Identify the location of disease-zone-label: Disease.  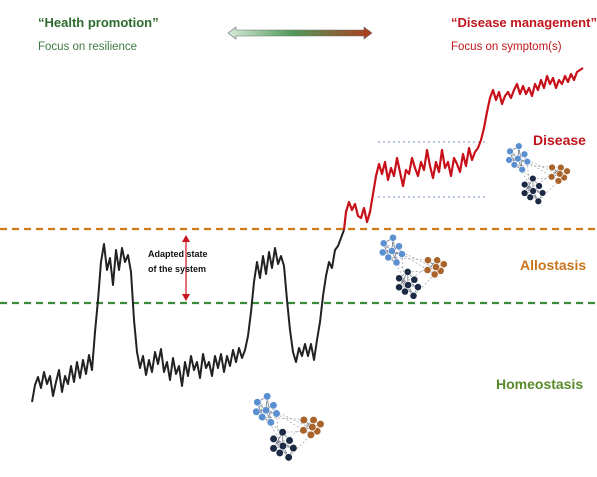
(559, 140).